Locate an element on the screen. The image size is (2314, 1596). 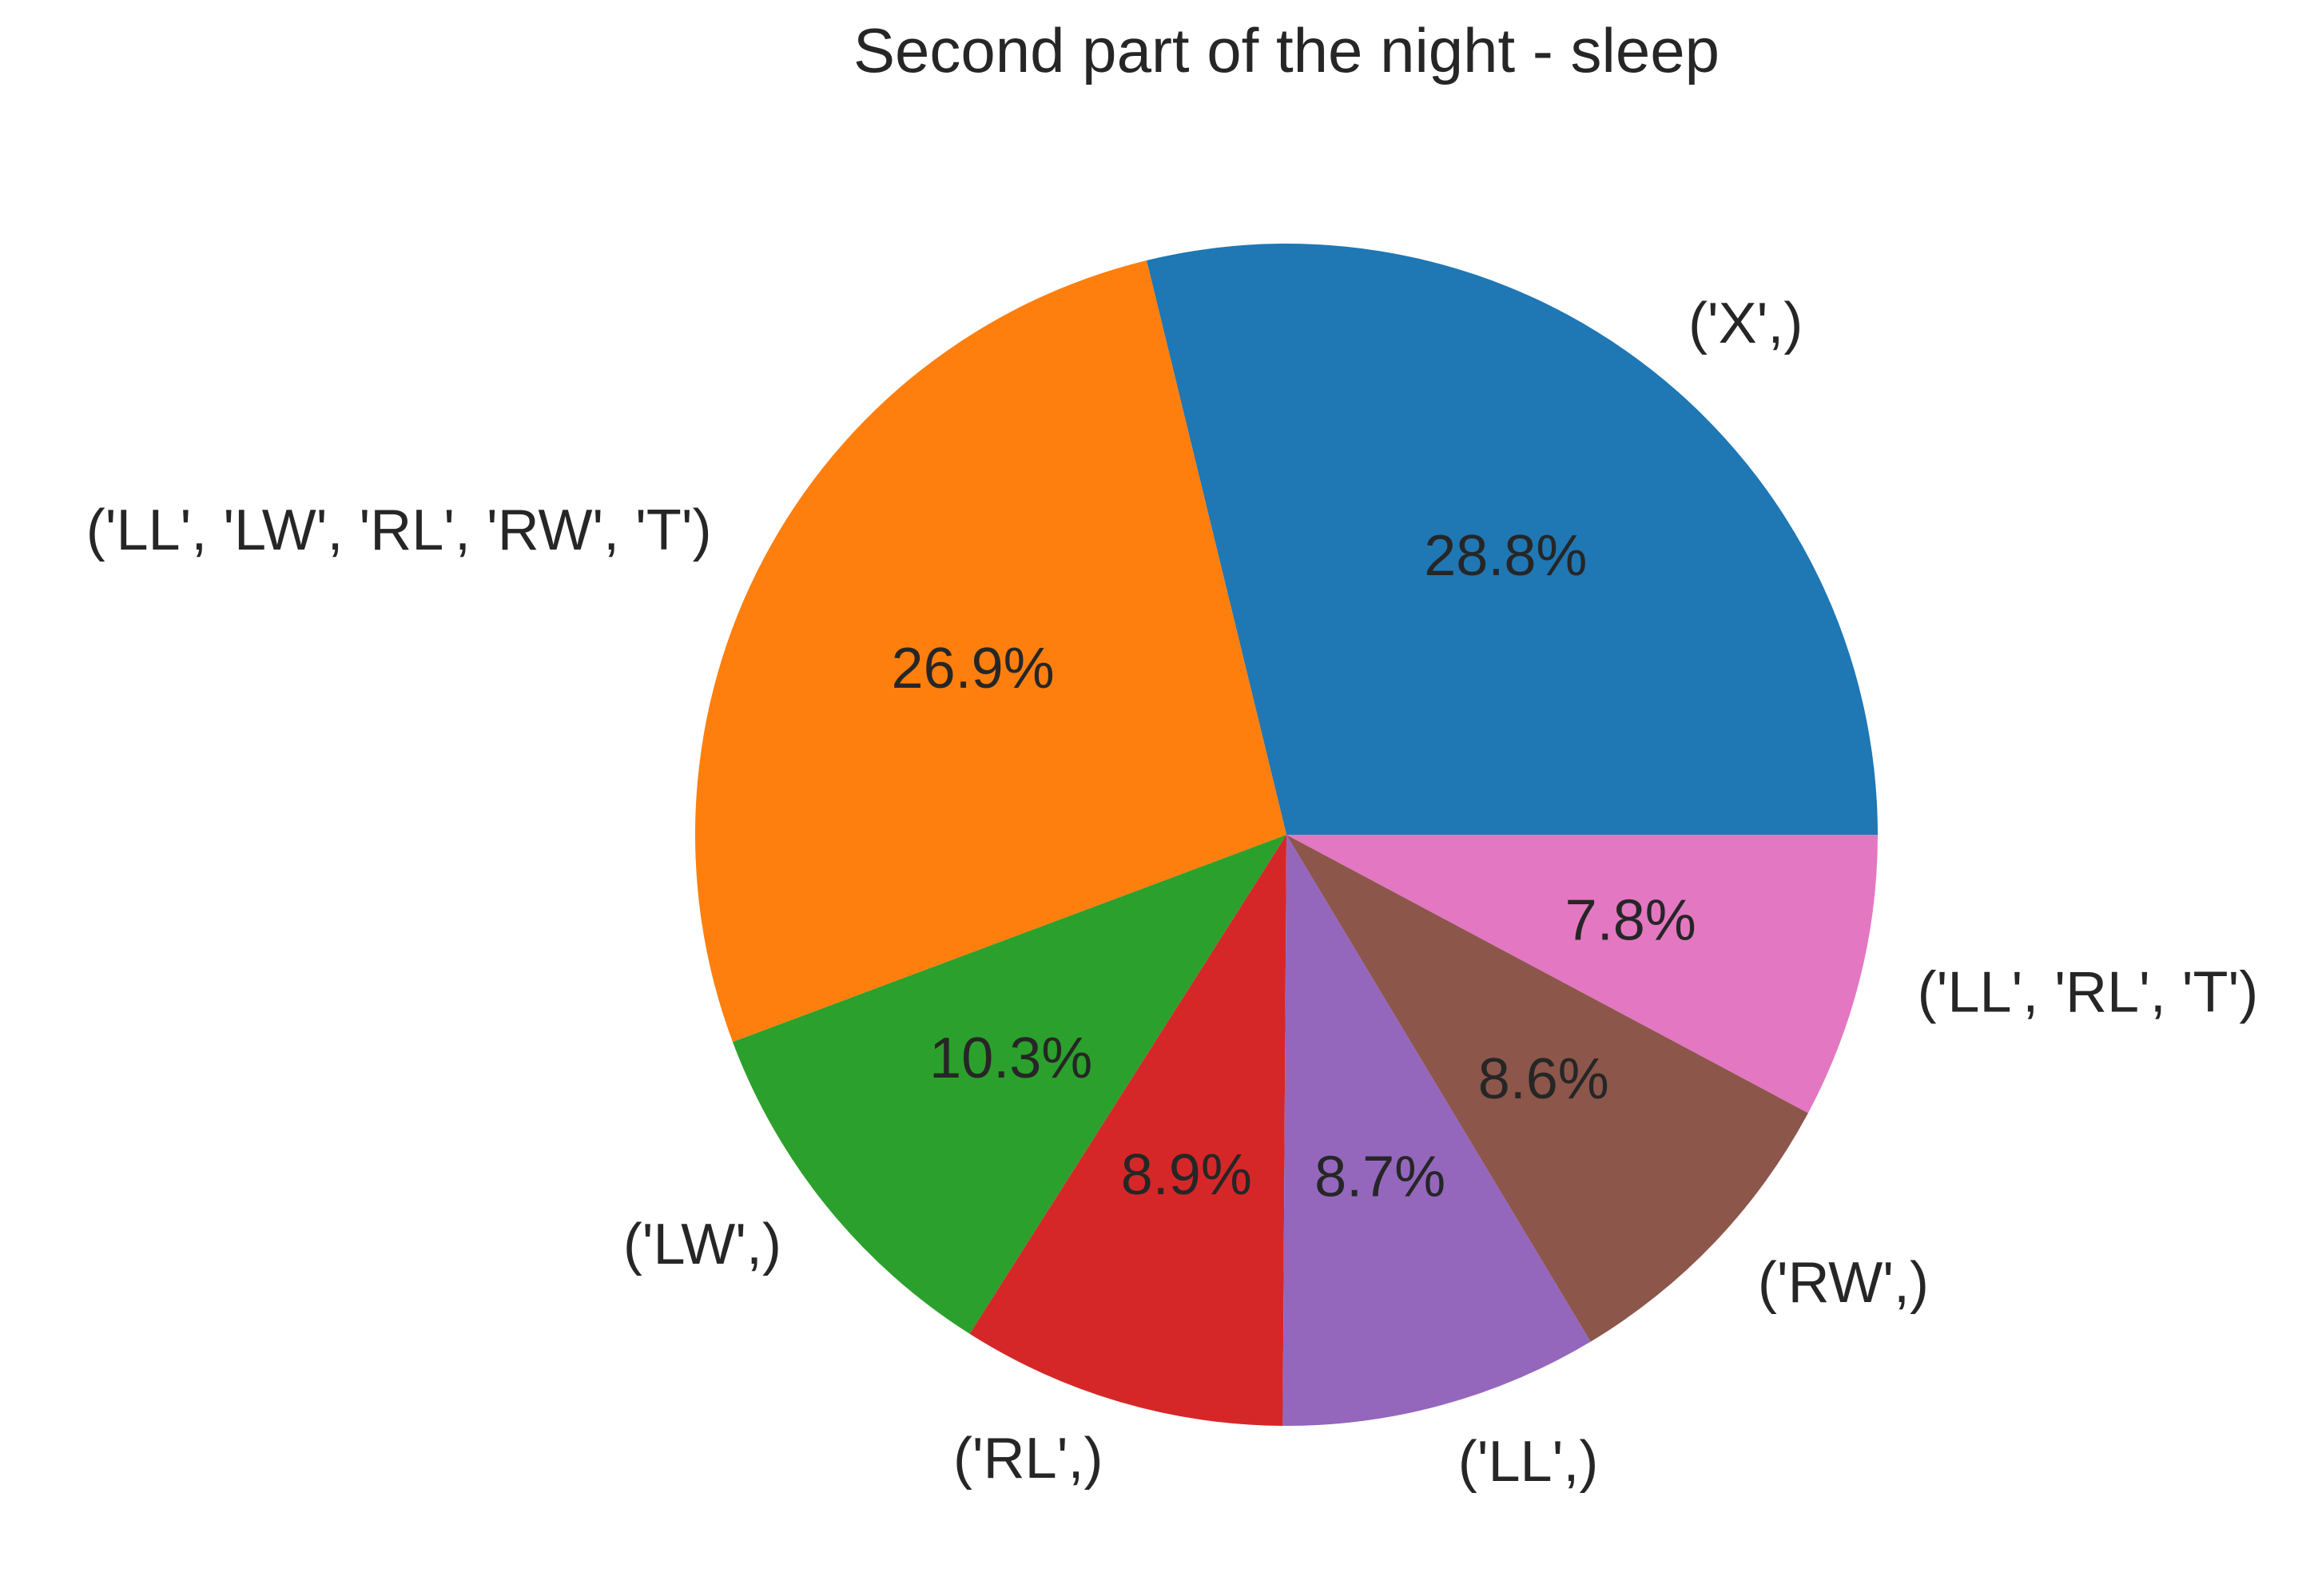
pie-percent-label: 28.8% is located at coordinates (1506, 556).